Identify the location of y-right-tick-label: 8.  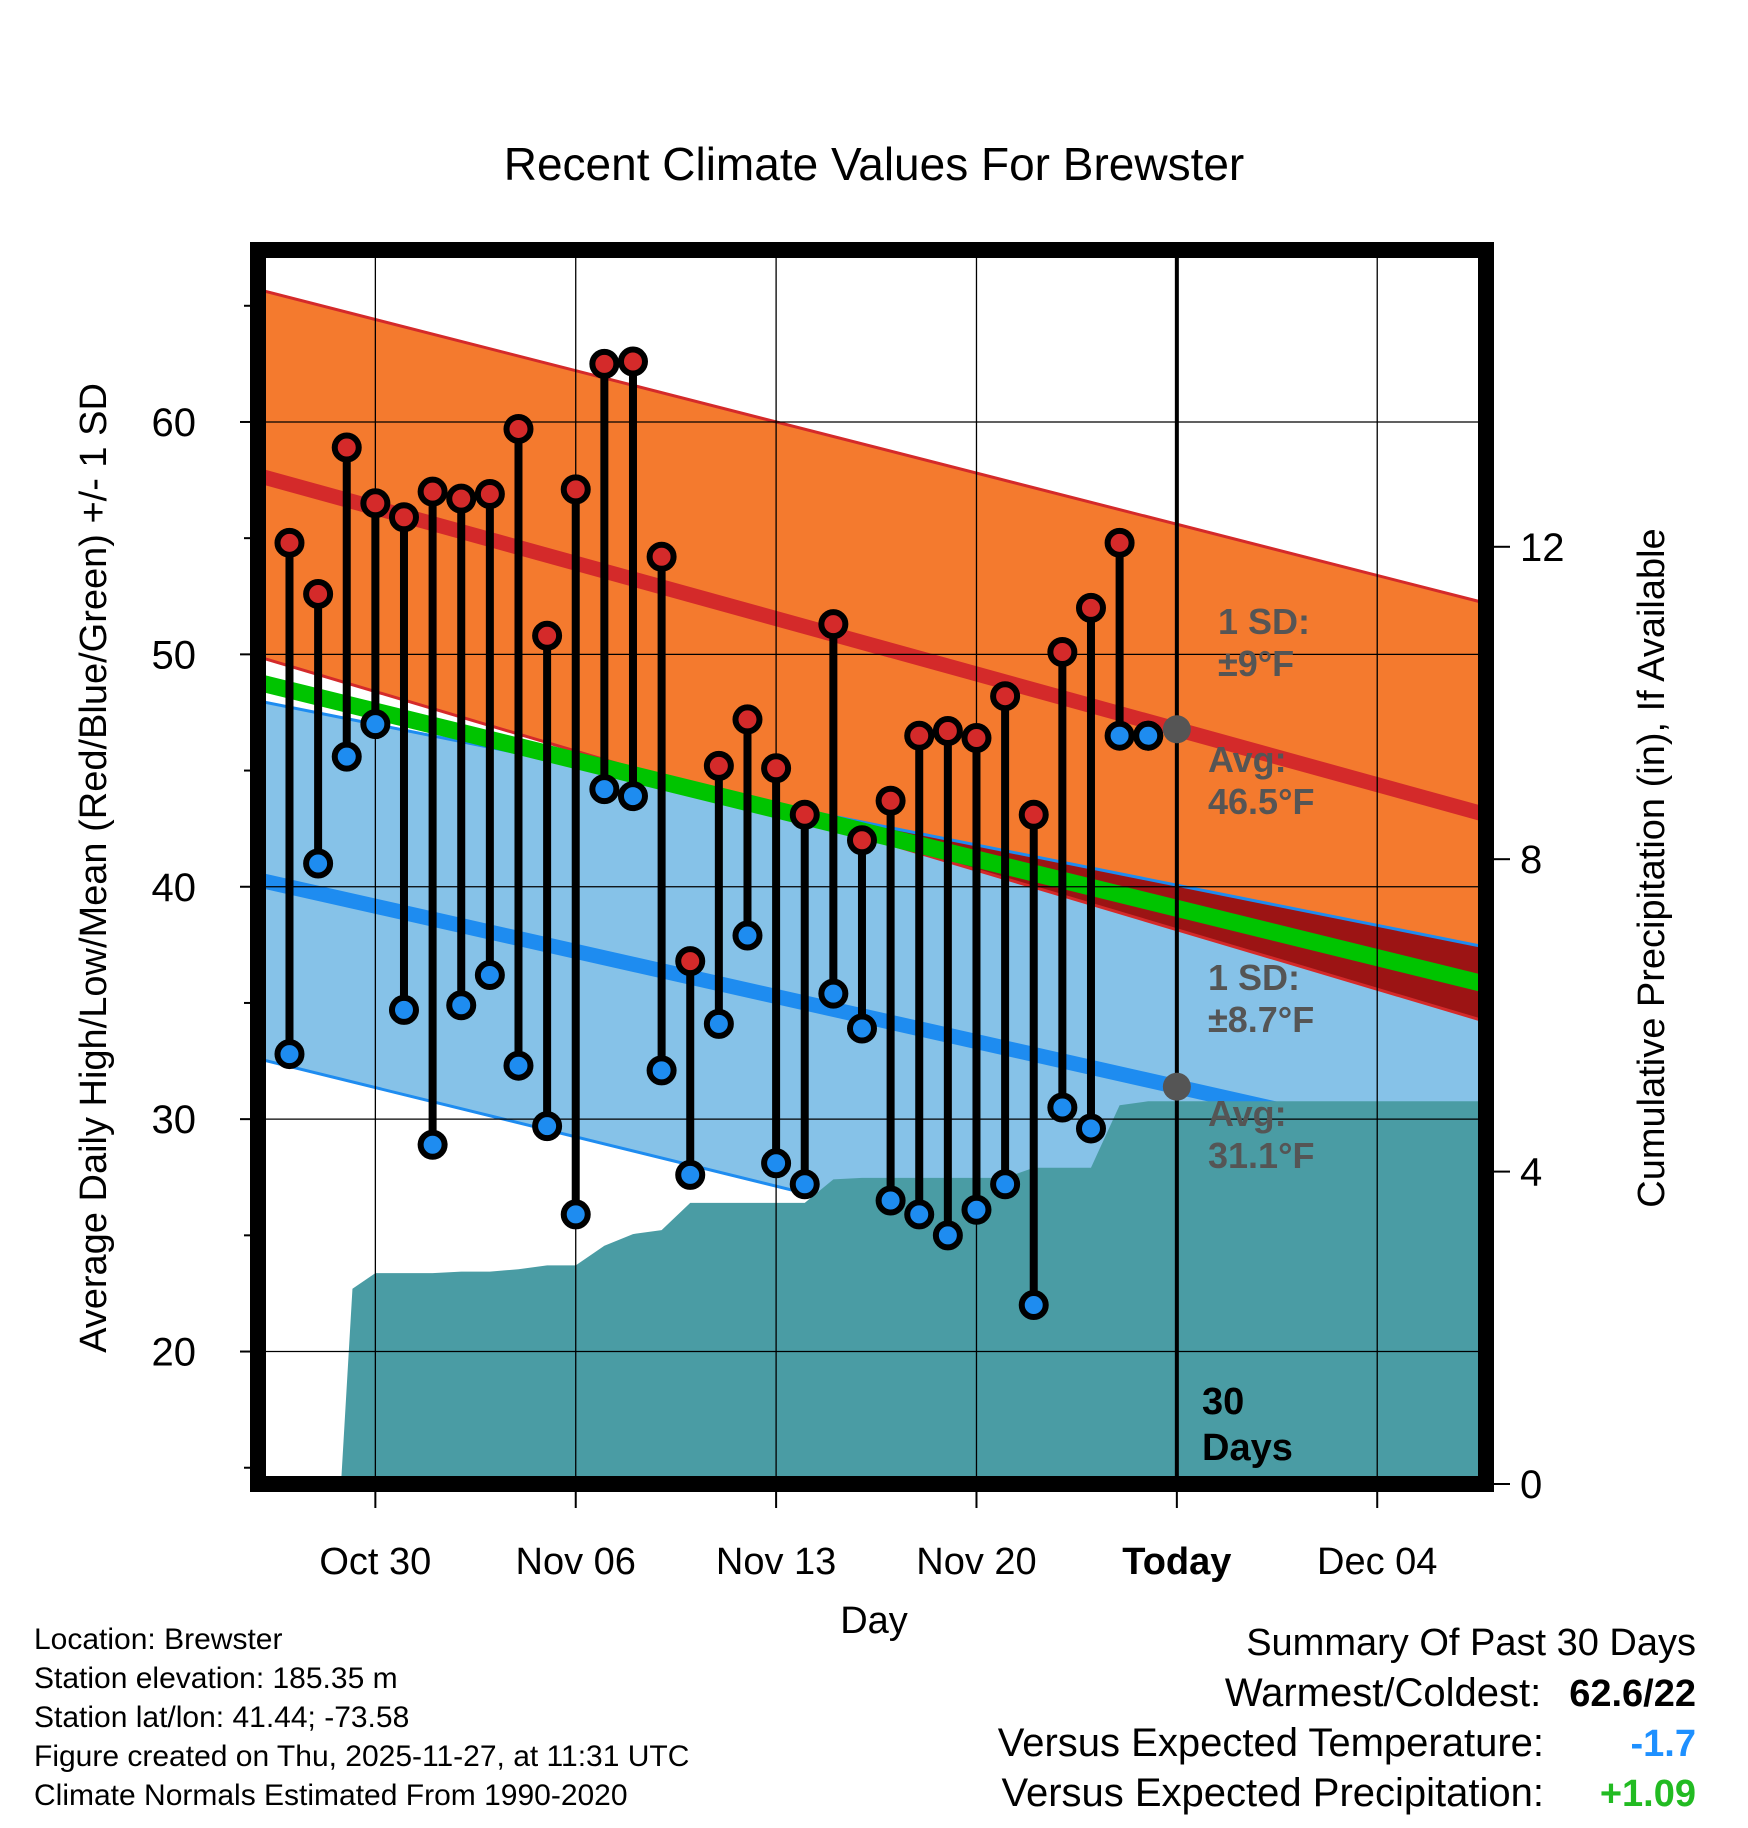
(1531, 860).